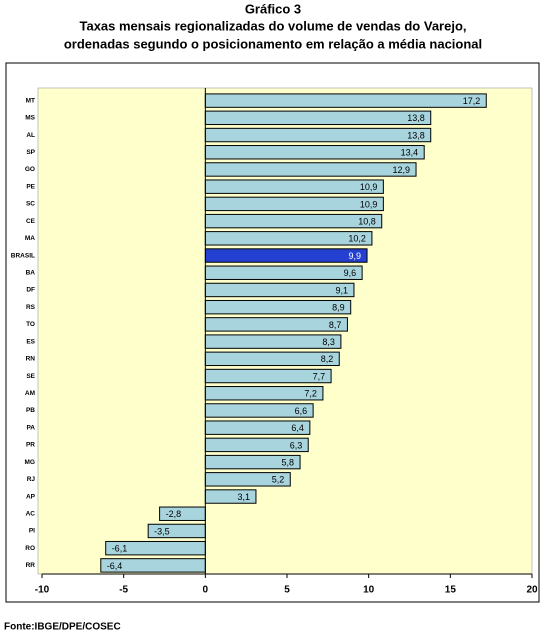 This screenshot has height=641, width=546. What do you see at coordinates (23, 255) in the screenshot?
I see `y-tick-label: BRASIL` at bounding box center [23, 255].